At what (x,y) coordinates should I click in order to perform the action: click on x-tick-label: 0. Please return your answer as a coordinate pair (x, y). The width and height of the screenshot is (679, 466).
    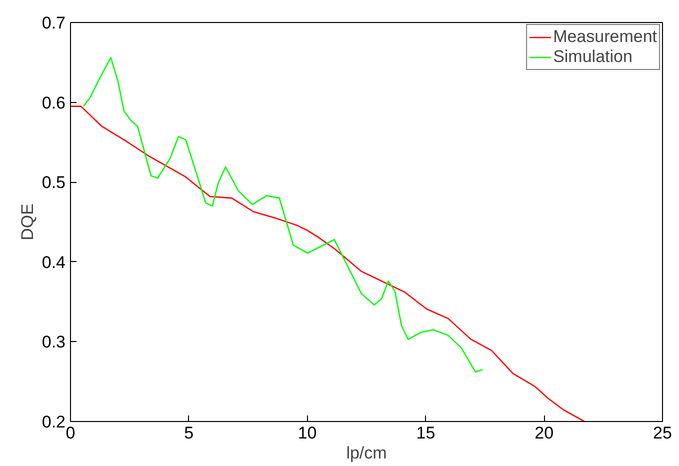
    Looking at the image, I should click on (71, 433).